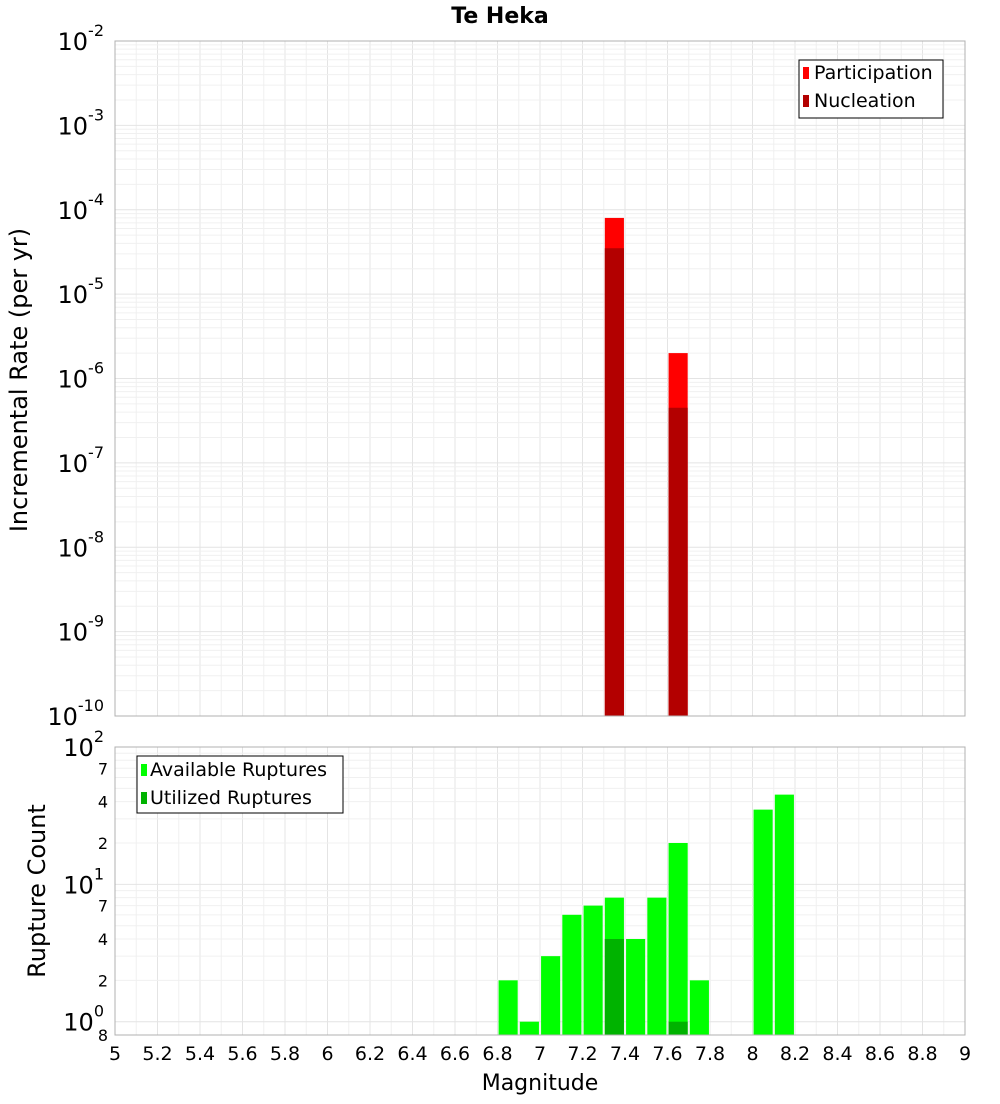 The height and width of the screenshot is (1104, 1000). What do you see at coordinates (81, 544) in the screenshot?
I see `top-y-tick-label: 10⁻⁸` at bounding box center [81, 544].